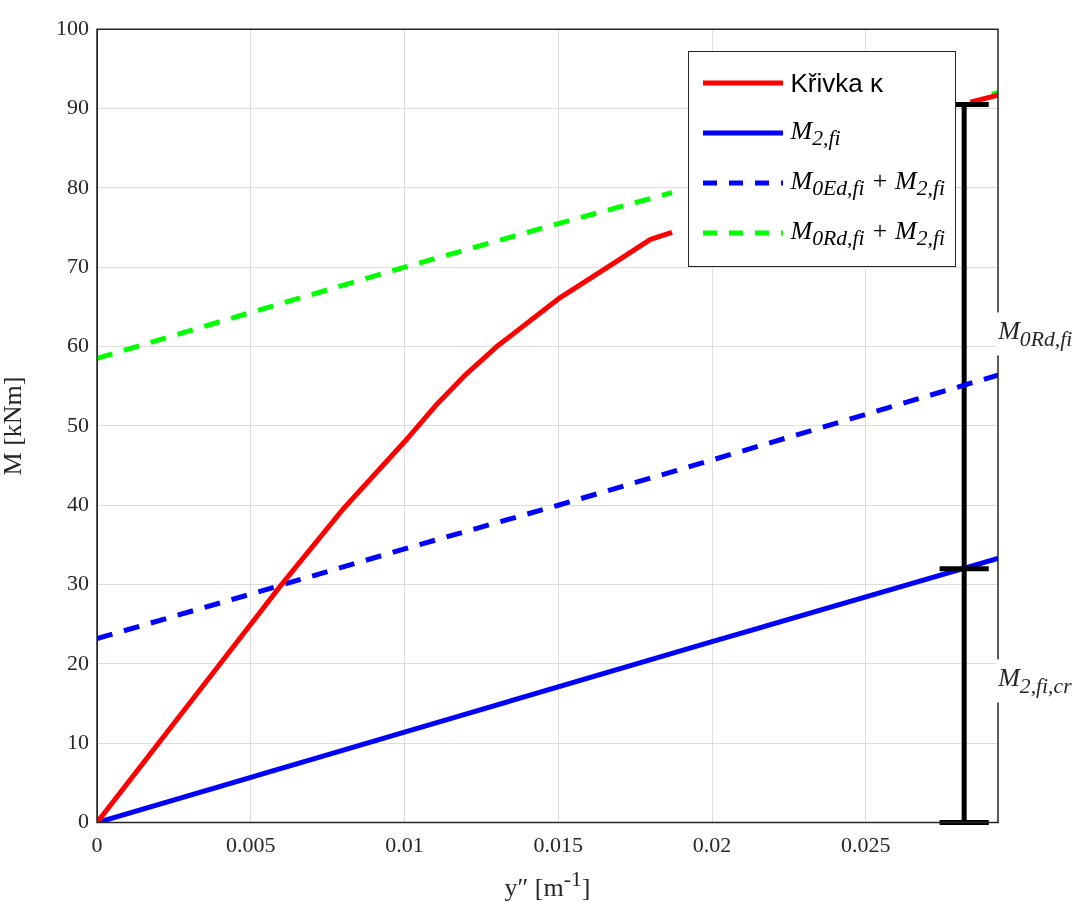  I want to click on y-tick-label: 50, so click(78, 424).